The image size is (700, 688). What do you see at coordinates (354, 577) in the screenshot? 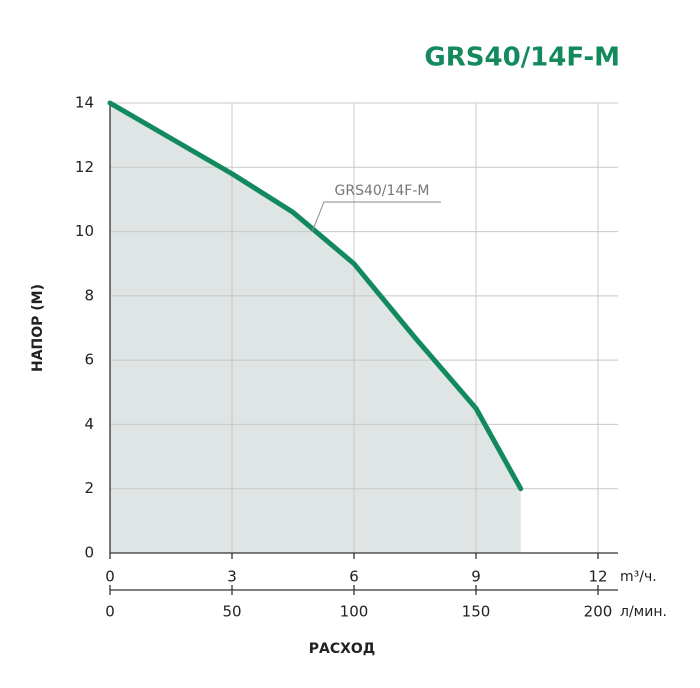
I see `x-tick-label: 6` at bounding box center [354, 577].